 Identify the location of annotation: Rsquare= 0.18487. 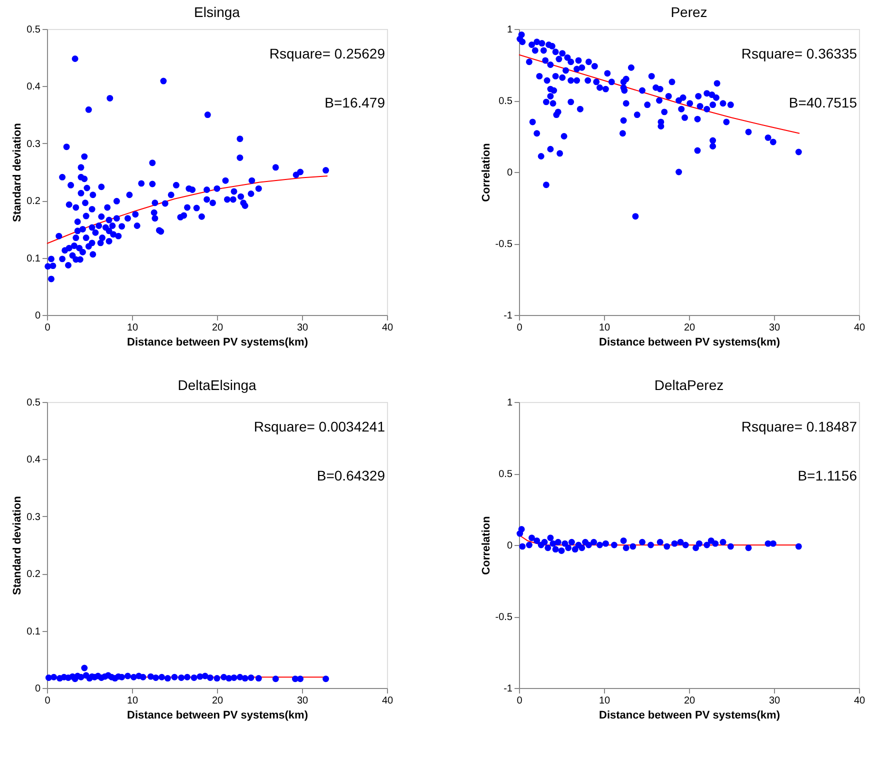
(799, 426).